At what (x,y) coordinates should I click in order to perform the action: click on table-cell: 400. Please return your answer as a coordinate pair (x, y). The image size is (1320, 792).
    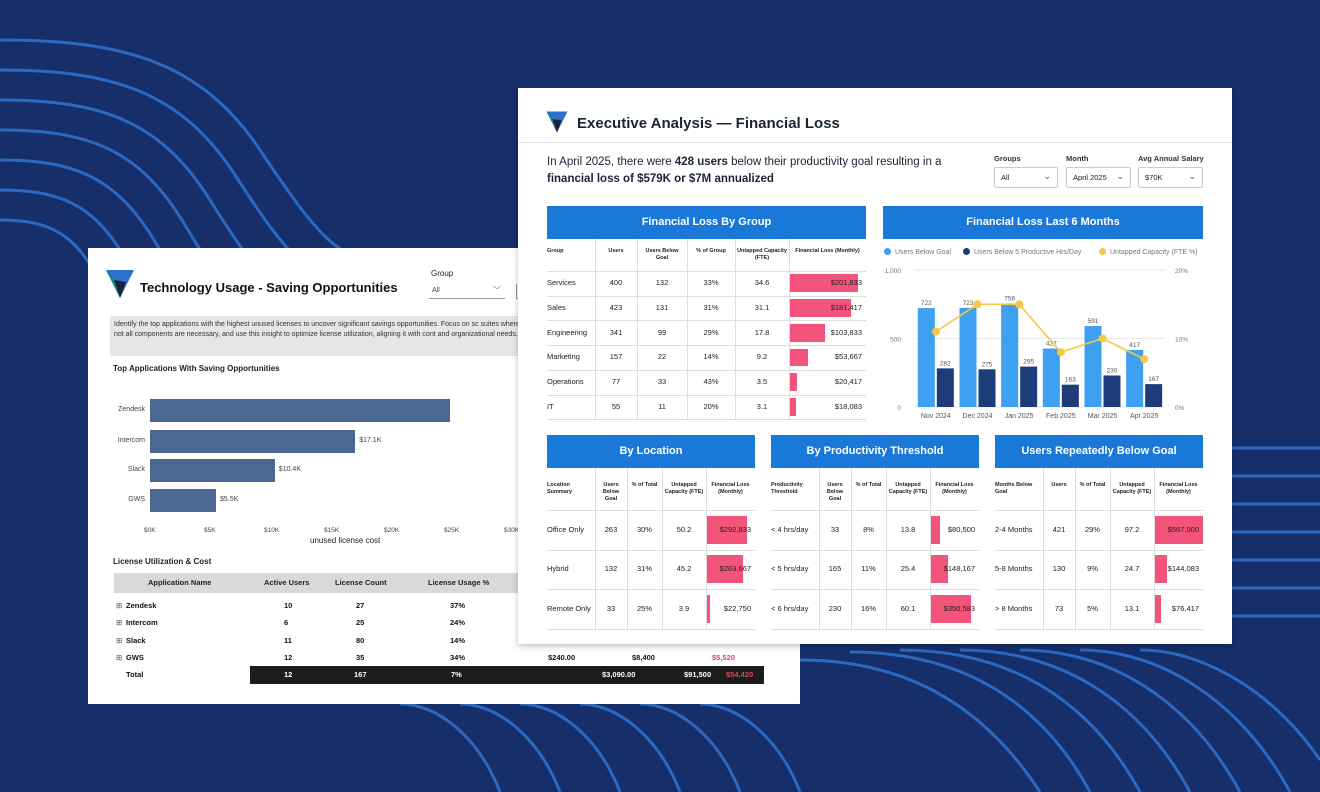
    Looking at the image, I should click on (616, 283).